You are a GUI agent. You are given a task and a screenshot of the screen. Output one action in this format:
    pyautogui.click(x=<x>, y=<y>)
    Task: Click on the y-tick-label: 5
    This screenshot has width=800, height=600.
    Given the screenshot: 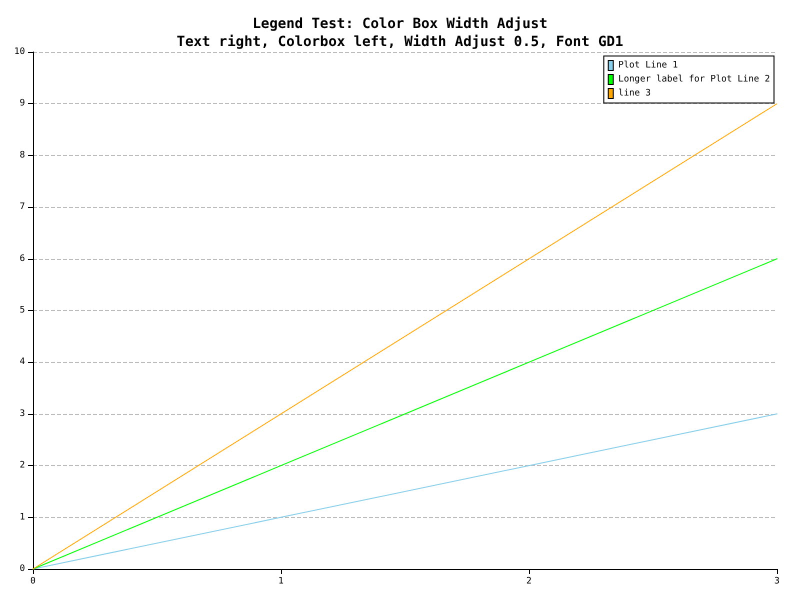 What is the action you would take?
    pyautogui.click(x=22, y=311)
    